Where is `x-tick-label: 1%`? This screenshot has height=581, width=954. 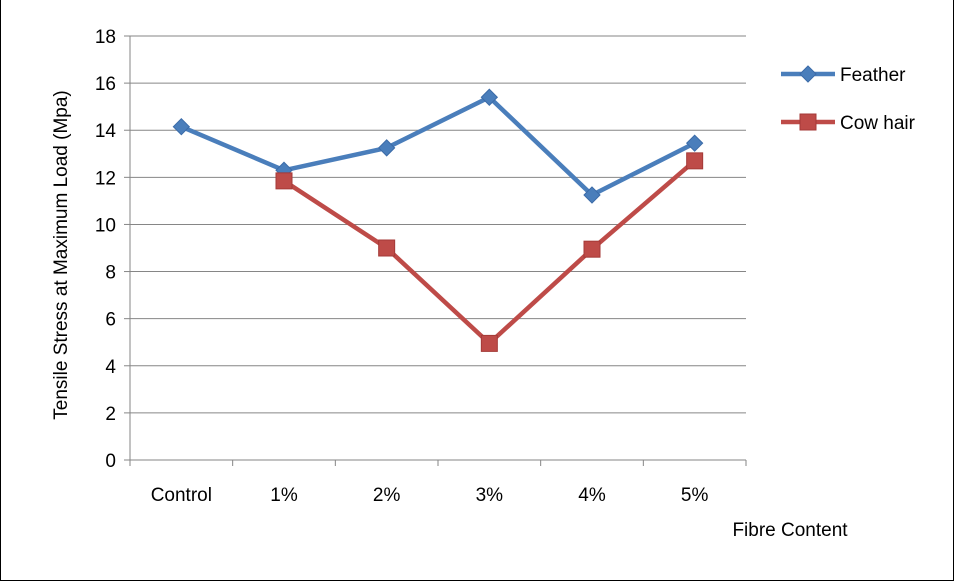 x-tick-label: 1% is located at coordinates (284, 495).